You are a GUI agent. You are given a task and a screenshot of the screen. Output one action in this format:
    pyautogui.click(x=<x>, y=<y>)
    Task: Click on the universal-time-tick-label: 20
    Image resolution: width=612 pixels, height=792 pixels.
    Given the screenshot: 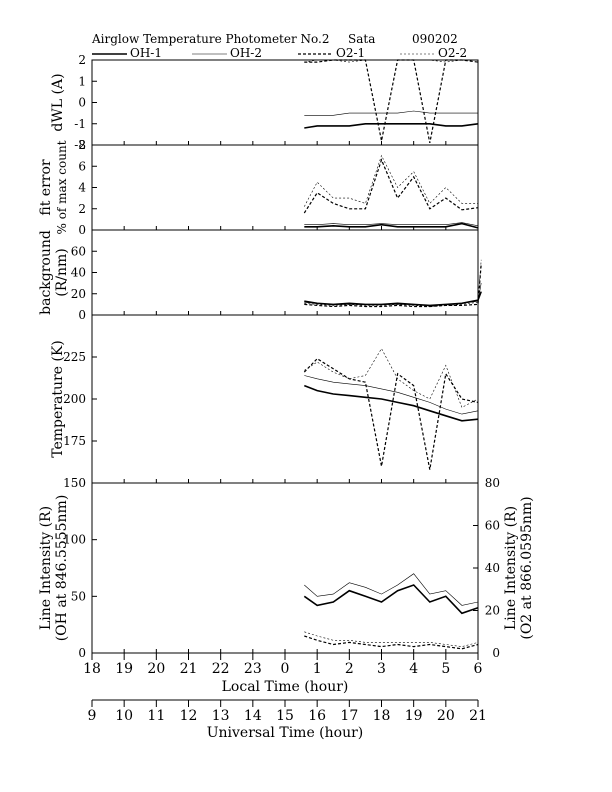 What is the action you would take?
    pyautogui.click(x=446, y=716)
    